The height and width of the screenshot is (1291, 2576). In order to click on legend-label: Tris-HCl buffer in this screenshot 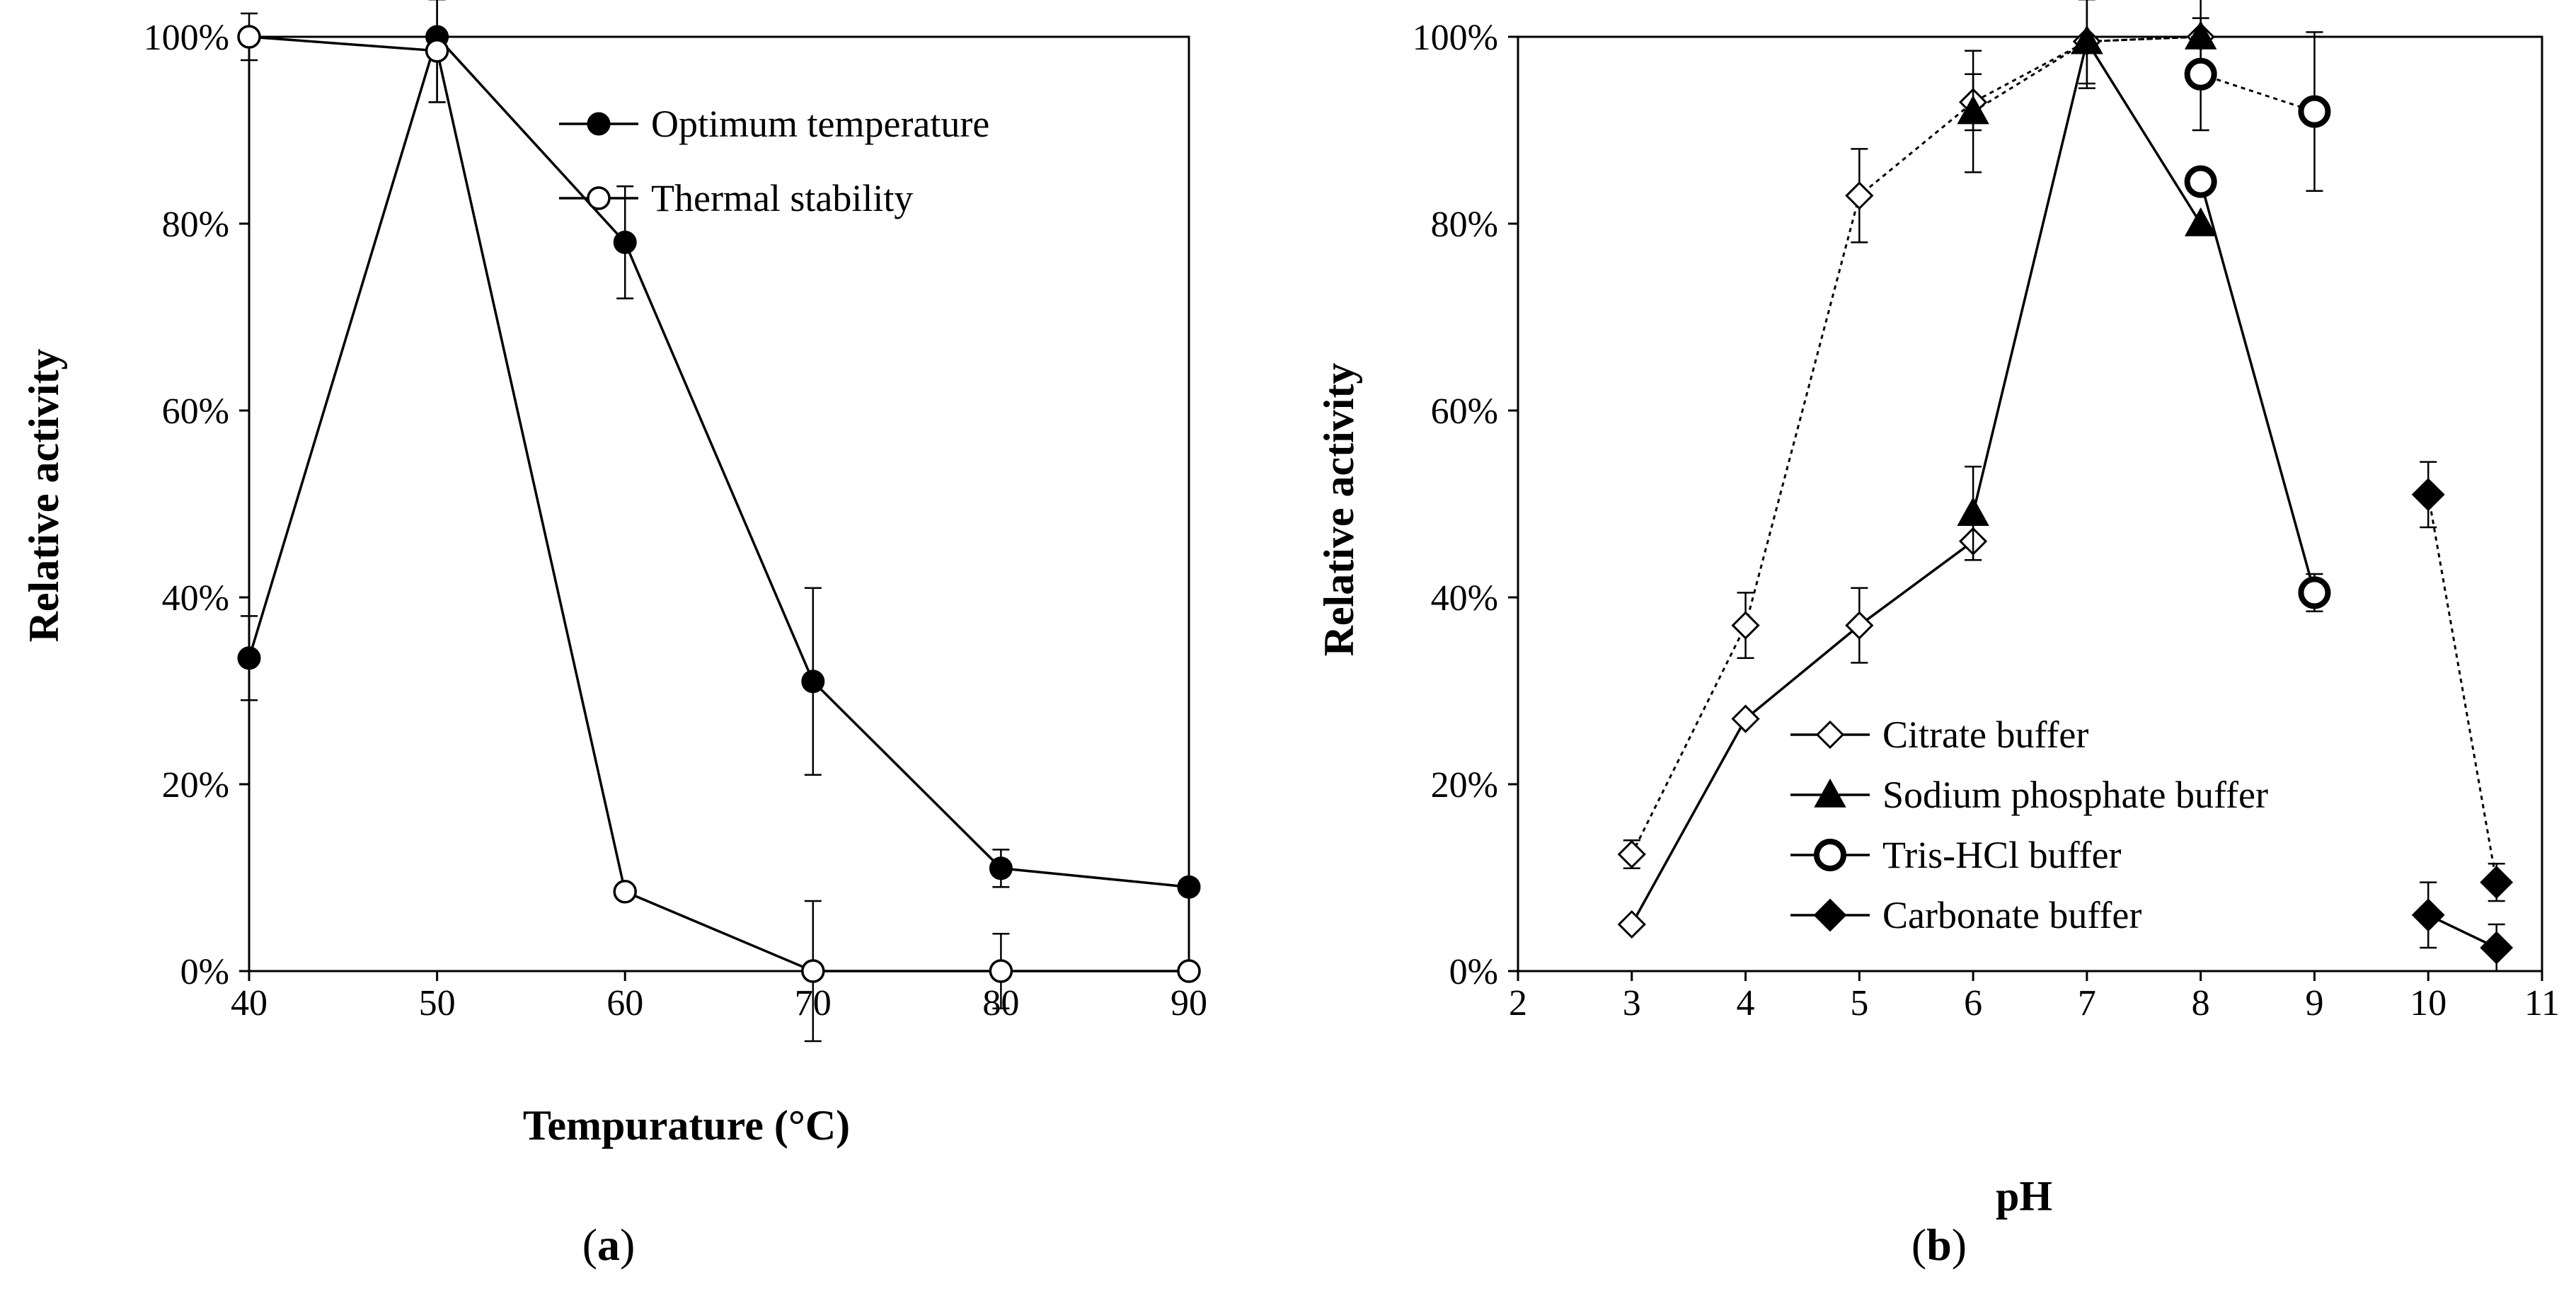, I will do `click(2002, 855)`.